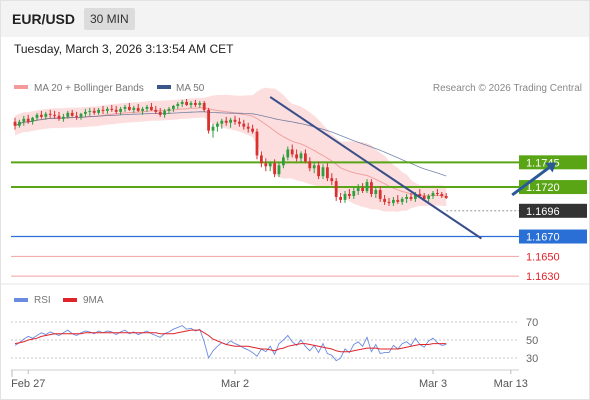  I want to click on symbol-title: EUR/USD, so click(44, 19).